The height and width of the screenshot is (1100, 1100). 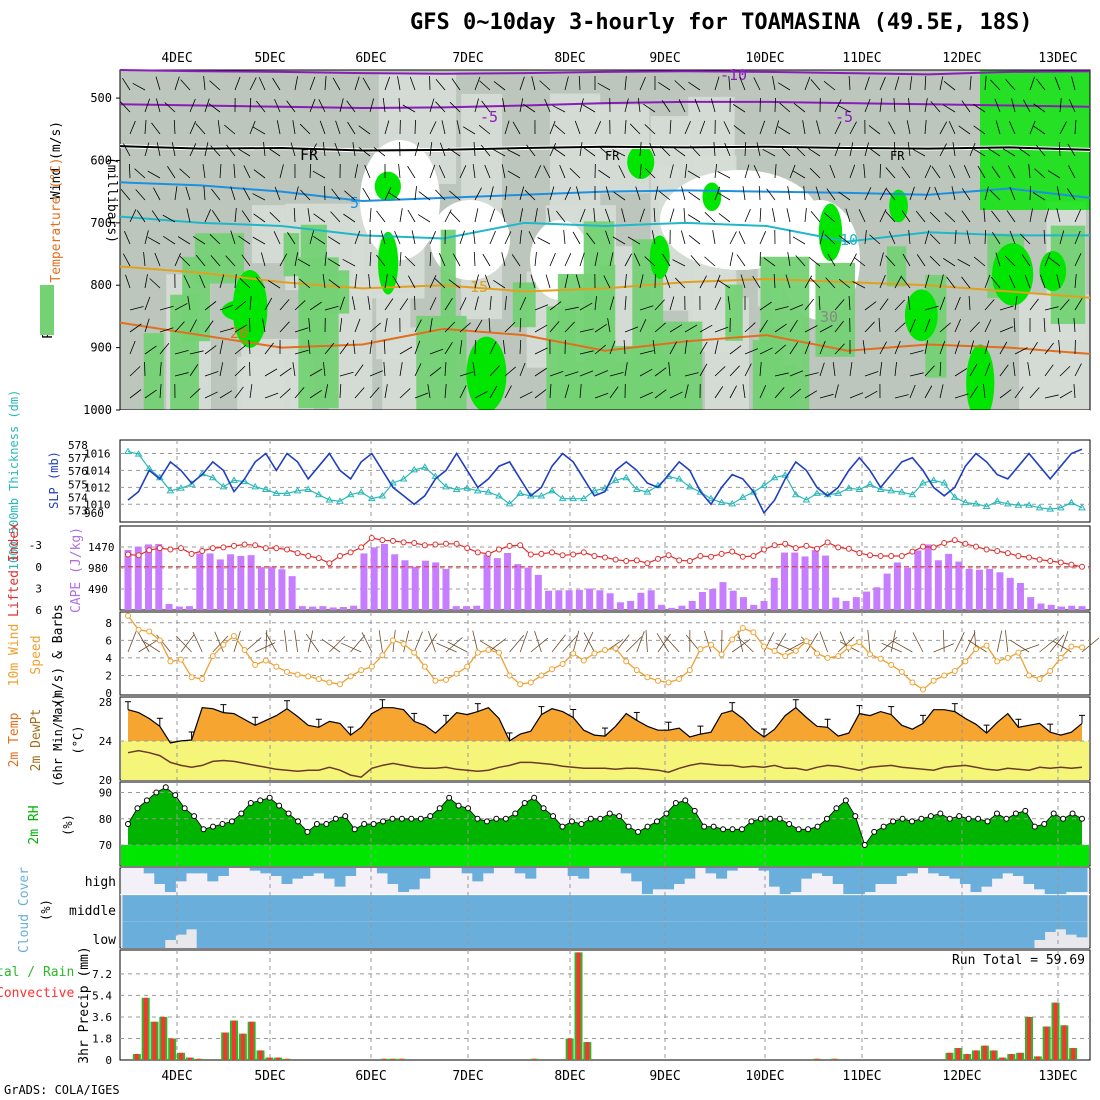 I want to click on cloud-row-label: middle, so click(x=92, y=911).